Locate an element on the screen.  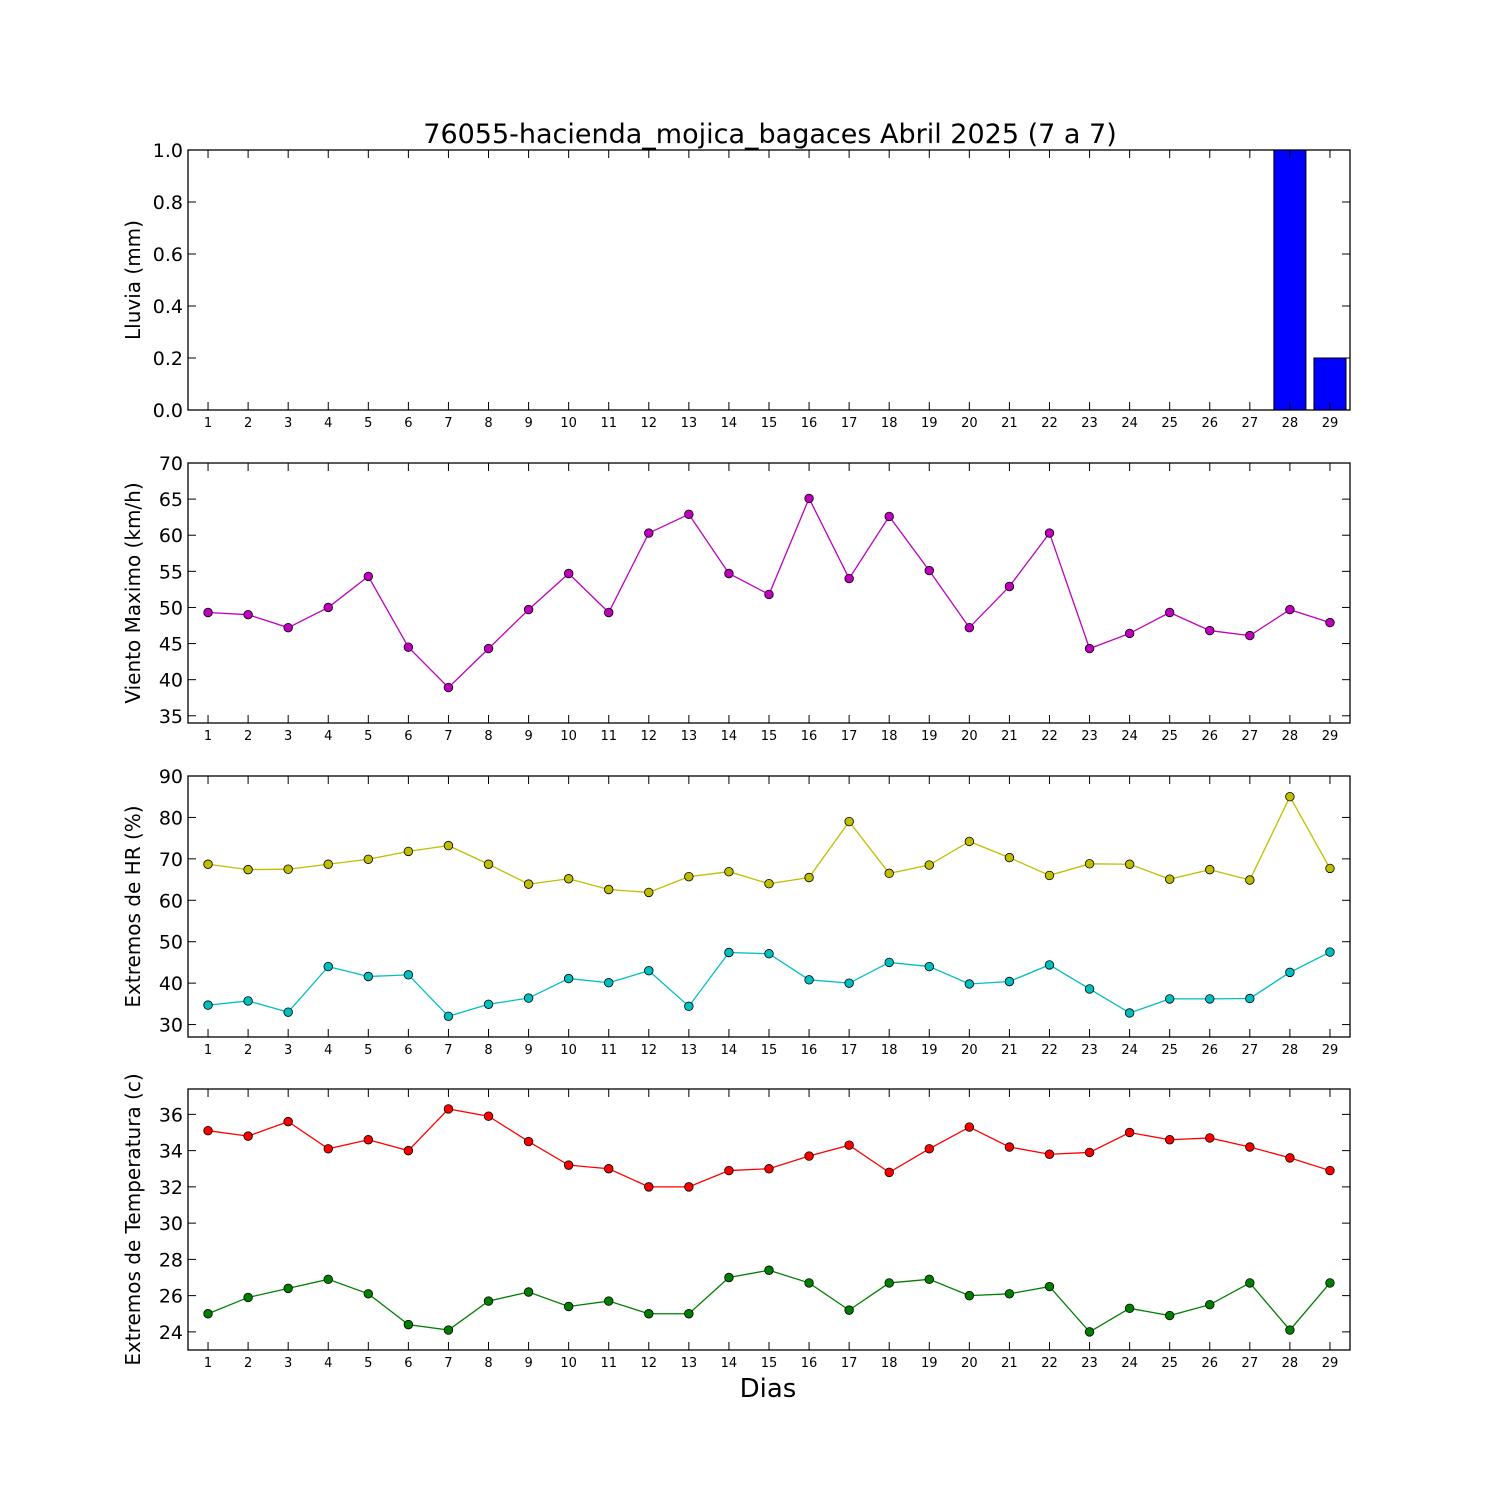
x-tick-label: 1 is located at coordinates (208, 736).